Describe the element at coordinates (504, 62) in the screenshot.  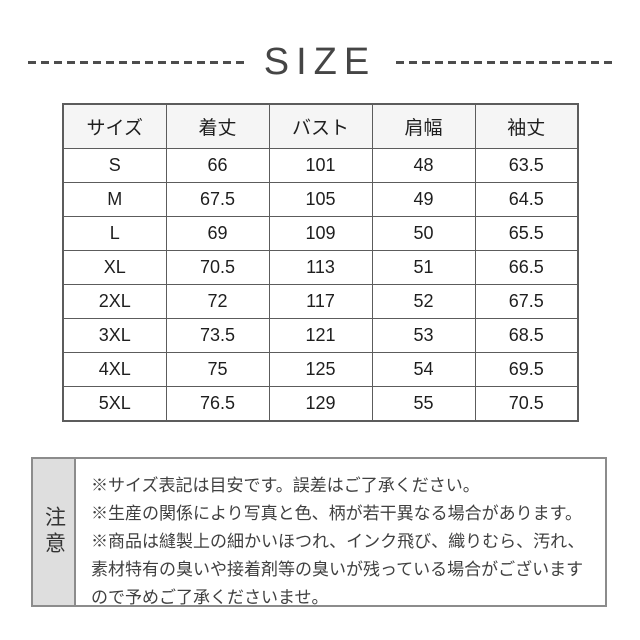
I see `dash-line-right` at that location.